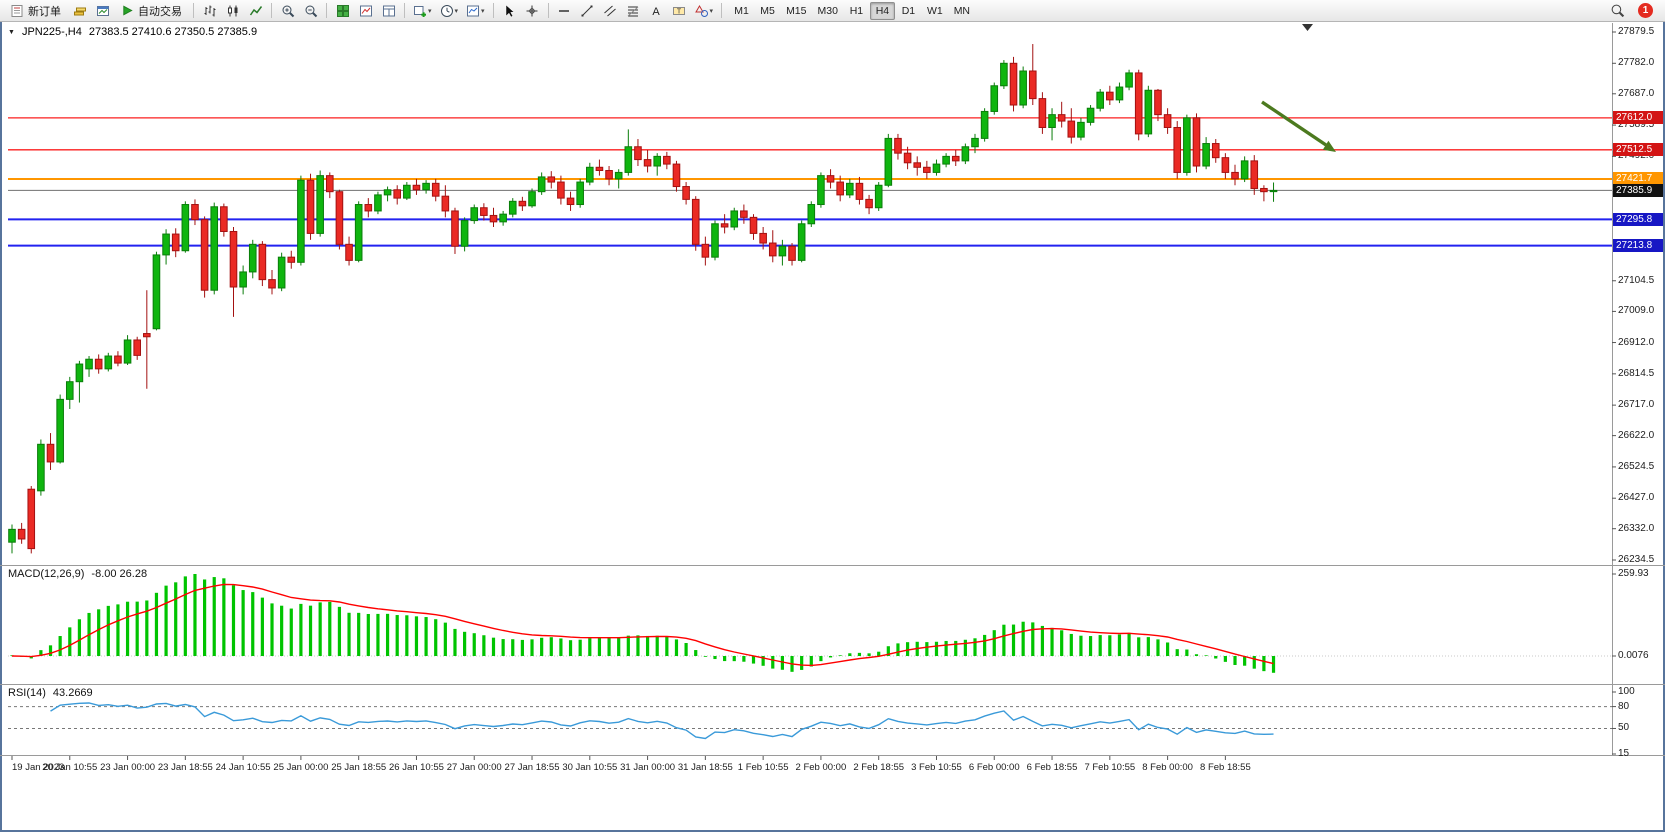 This screenshot has width=1665, height=832. What do you see at coordinates (908, 11) in the screenshot?
I see `timeframe-d1: D1` at bounding box center [908, 11].